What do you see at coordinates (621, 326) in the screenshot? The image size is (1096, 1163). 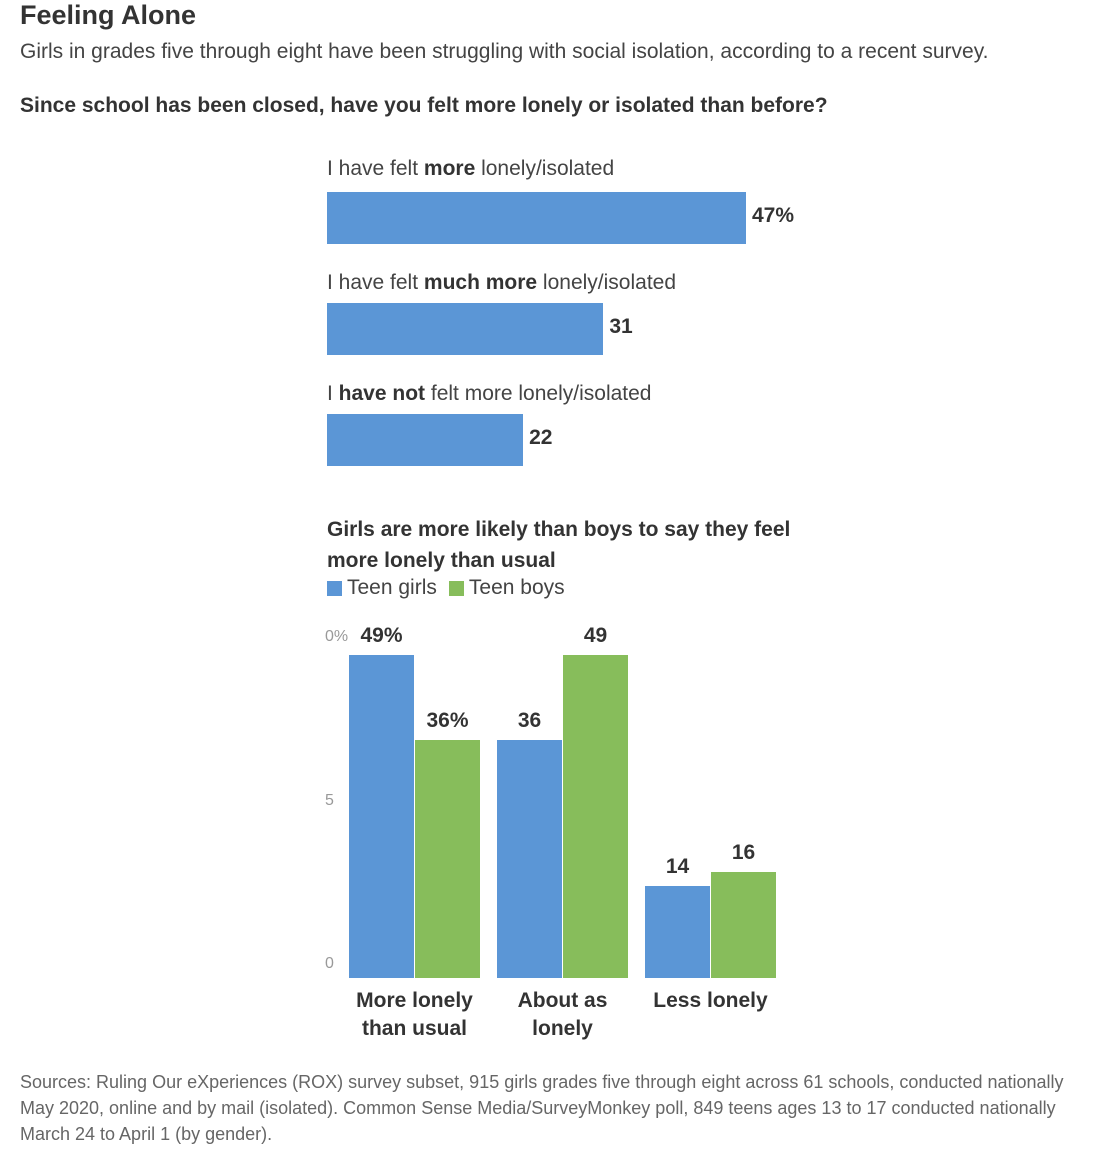 I see `hbar-value-1: 31` at bounding box center [621, 326].